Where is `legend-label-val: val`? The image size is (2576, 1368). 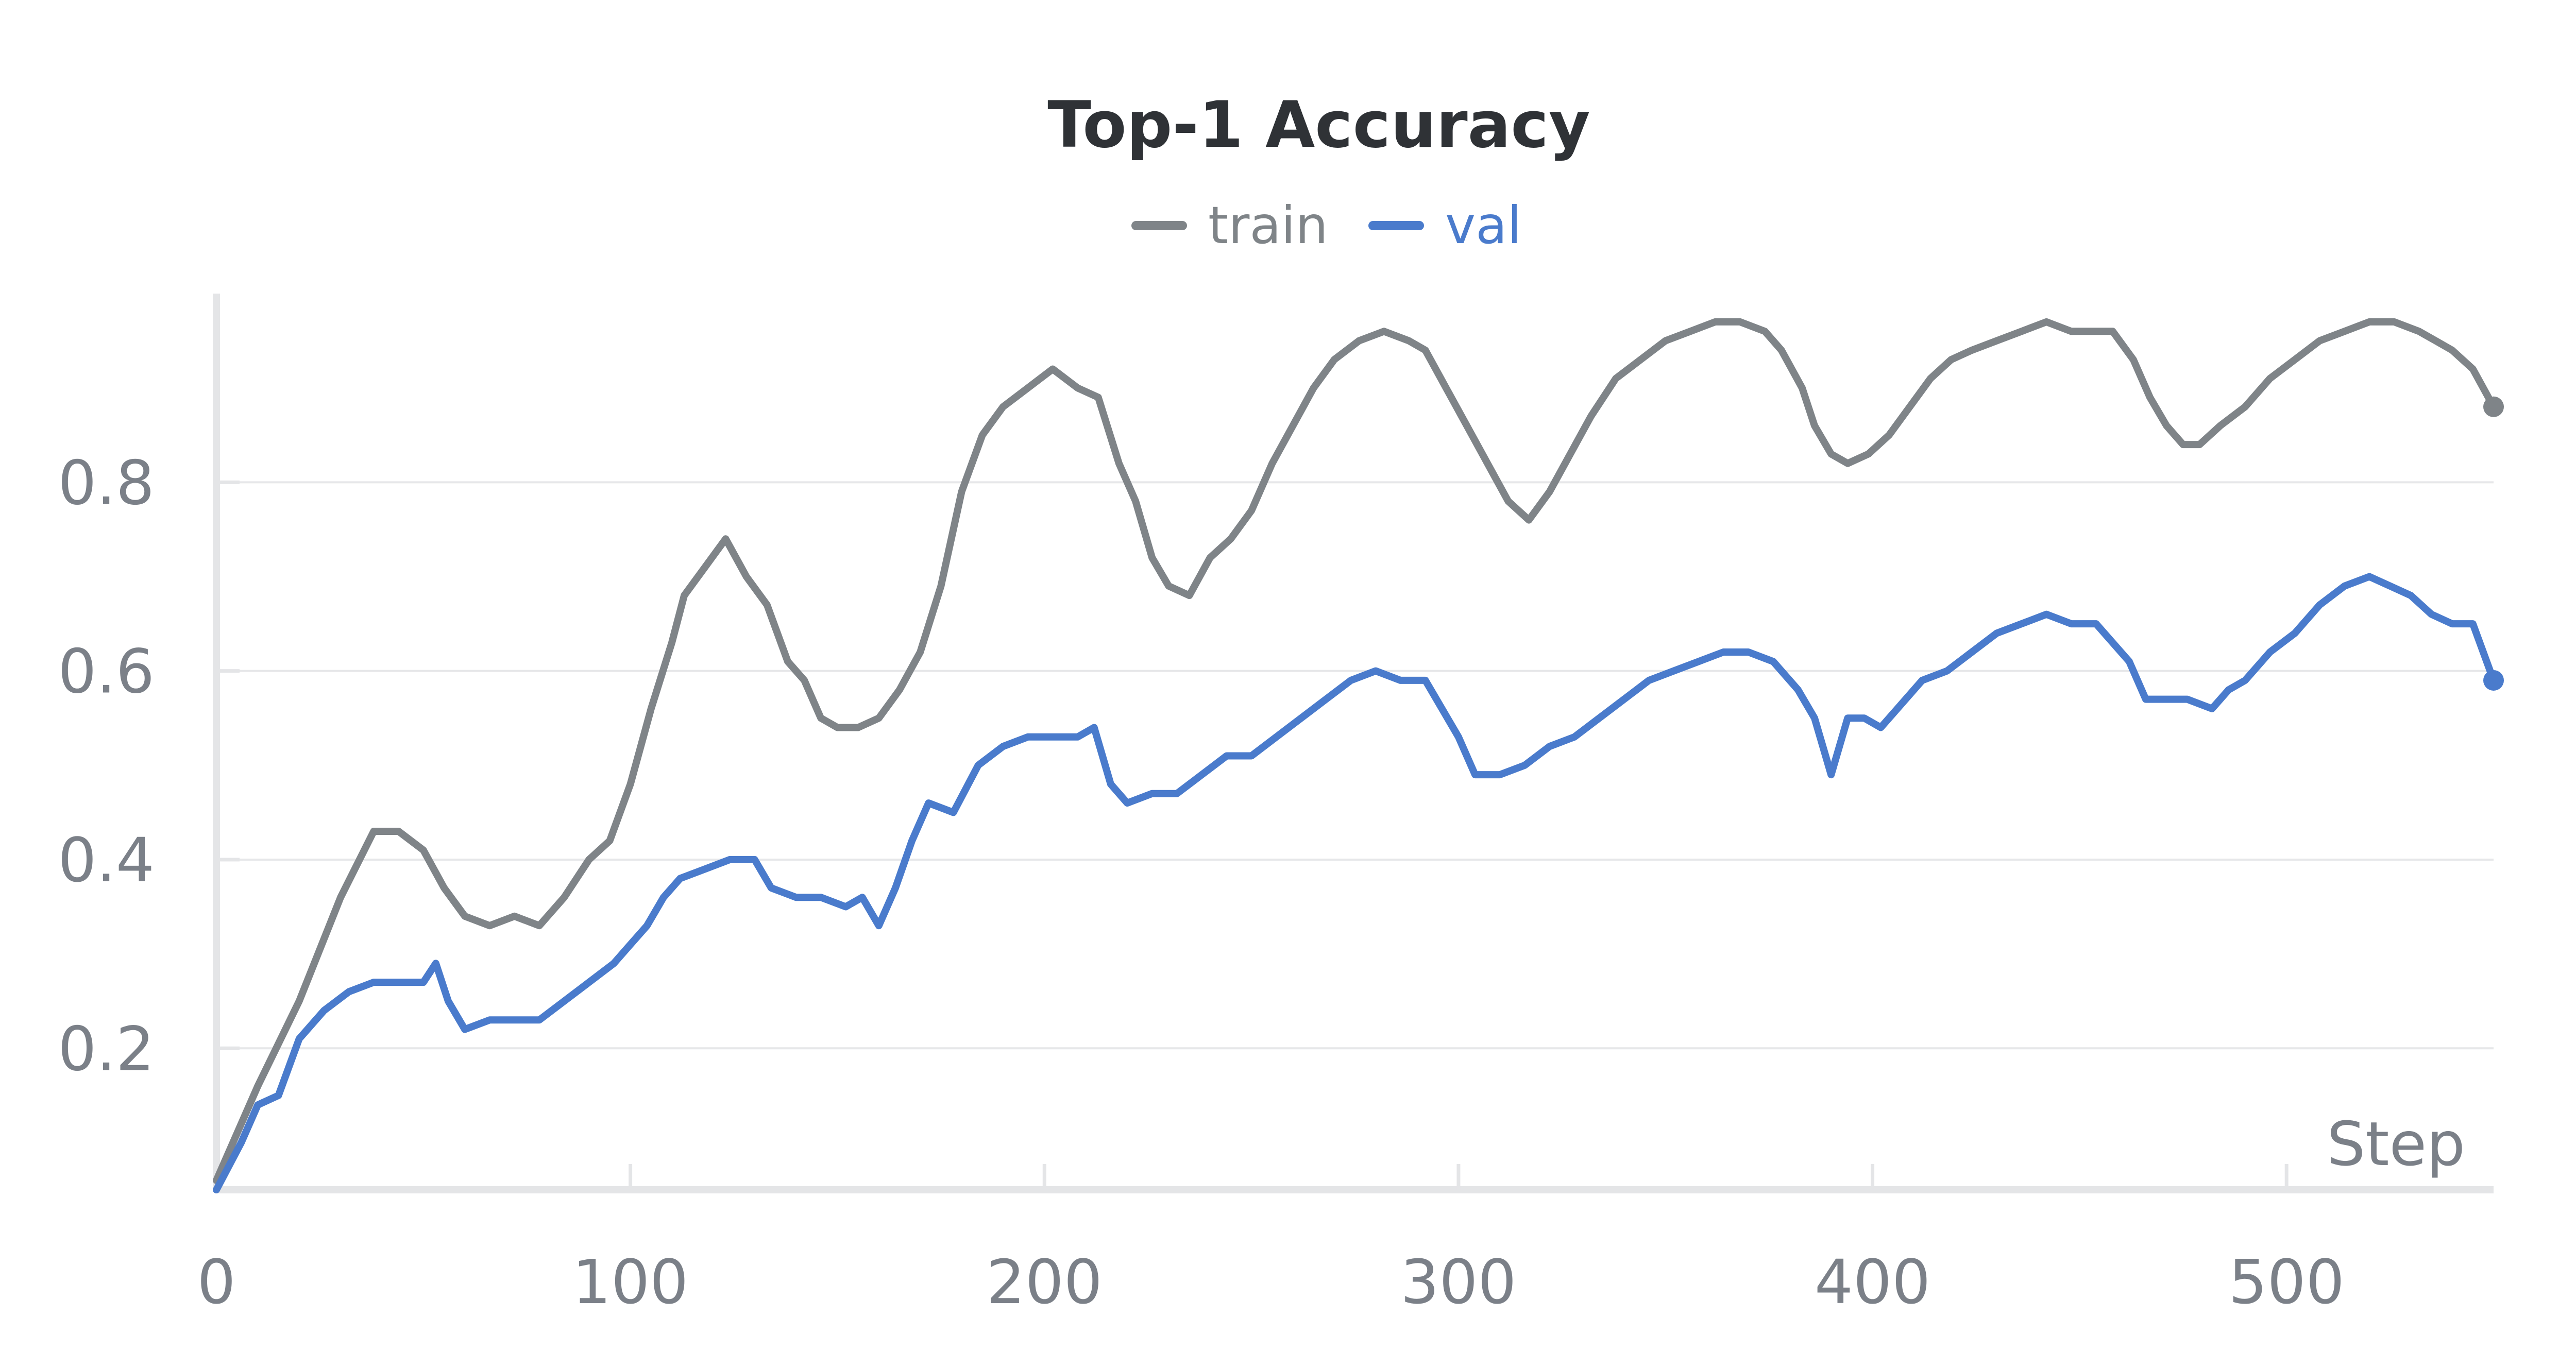
legend-label-val: val is located at coordinates (1483, 225).